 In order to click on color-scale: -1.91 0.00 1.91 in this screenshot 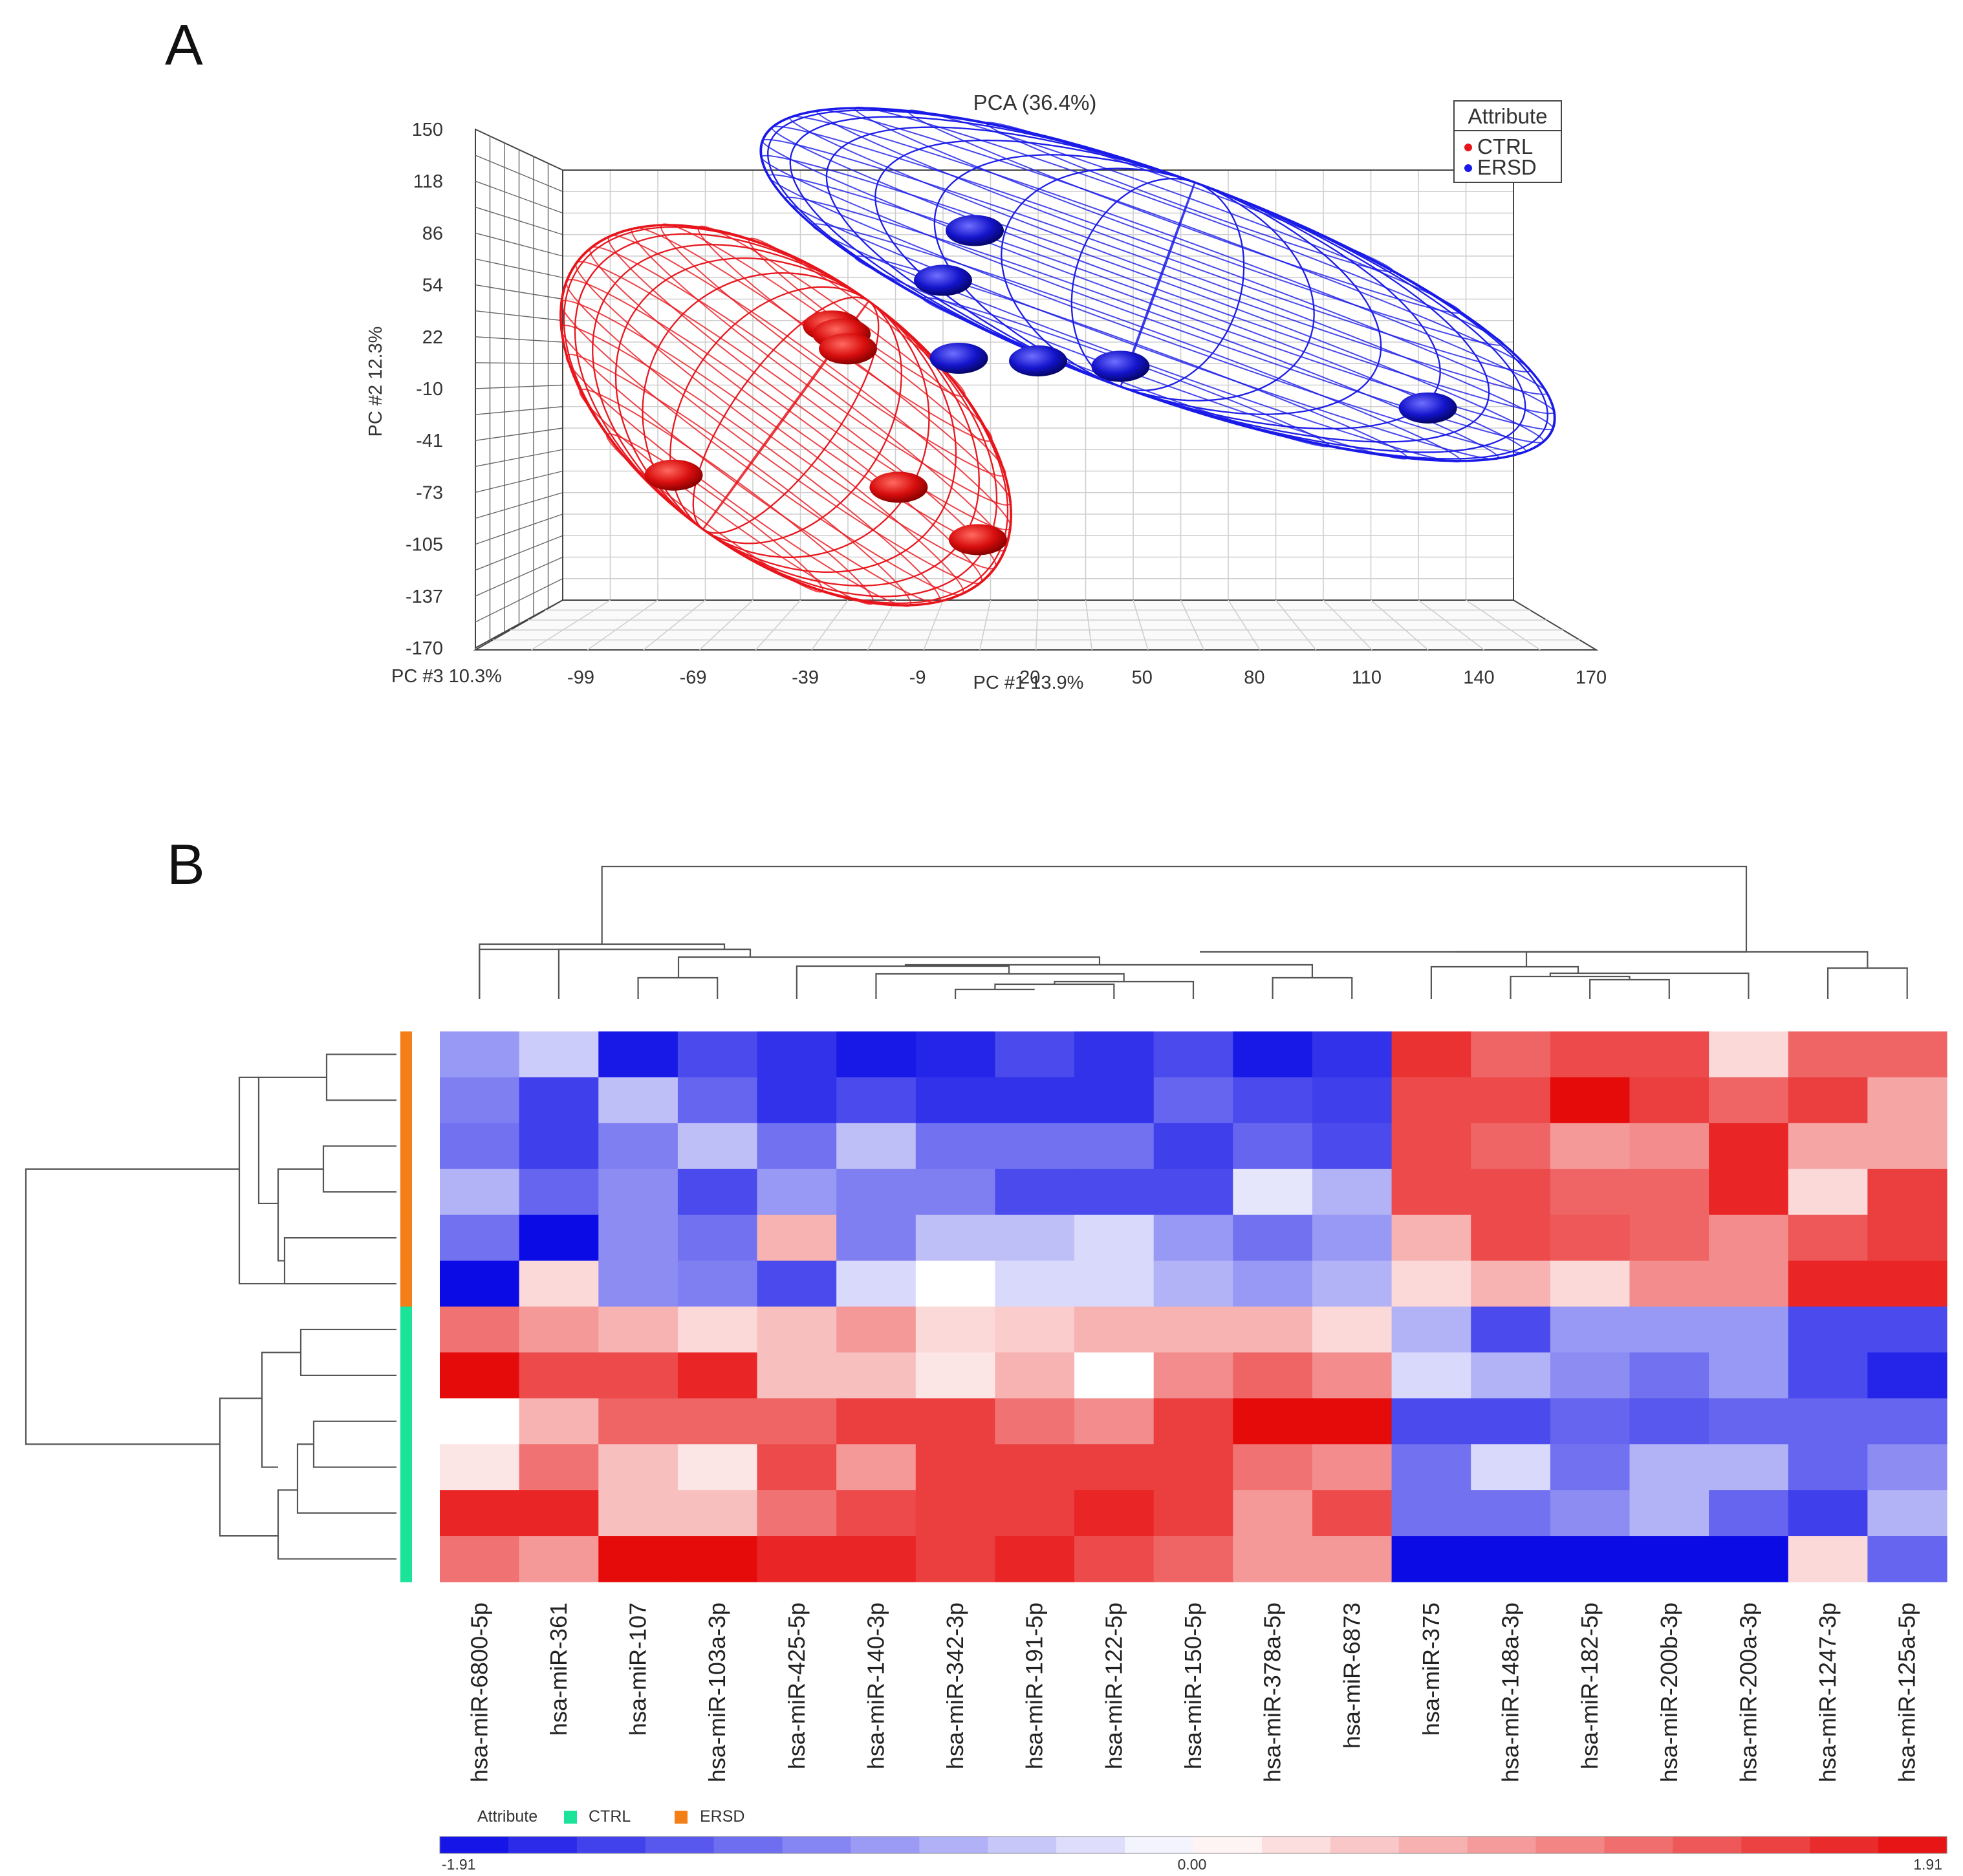, I will do `click(1193, 1855)`.